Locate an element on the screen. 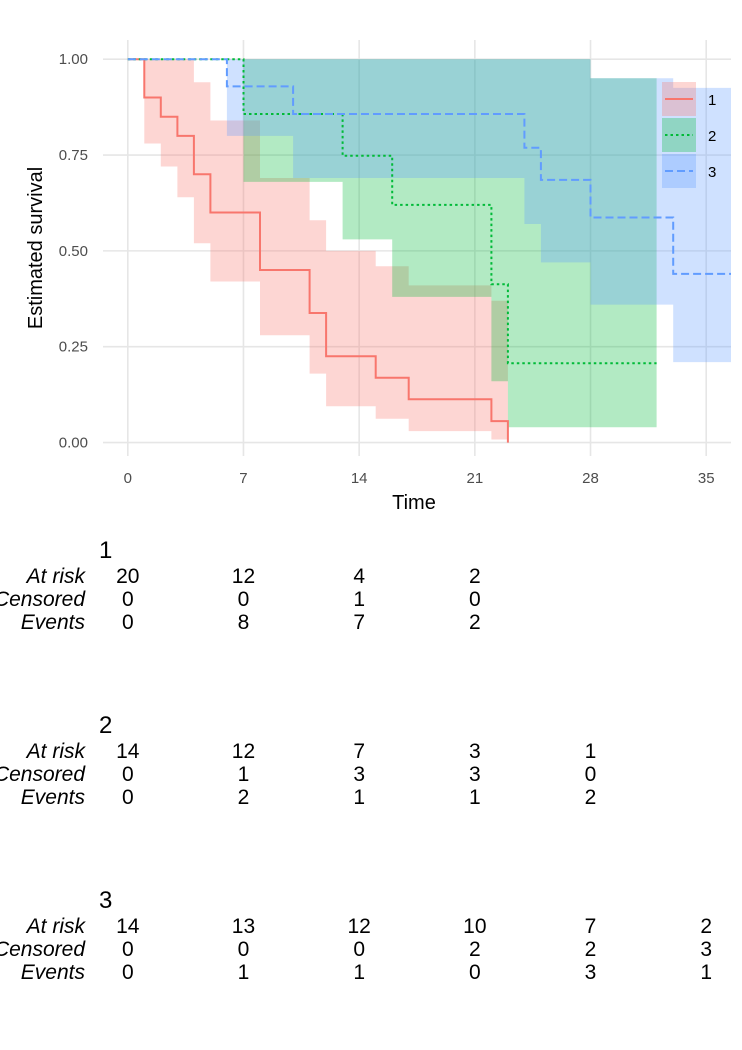  y-tick-label: 1.00 is located at coordinates (73, 59).